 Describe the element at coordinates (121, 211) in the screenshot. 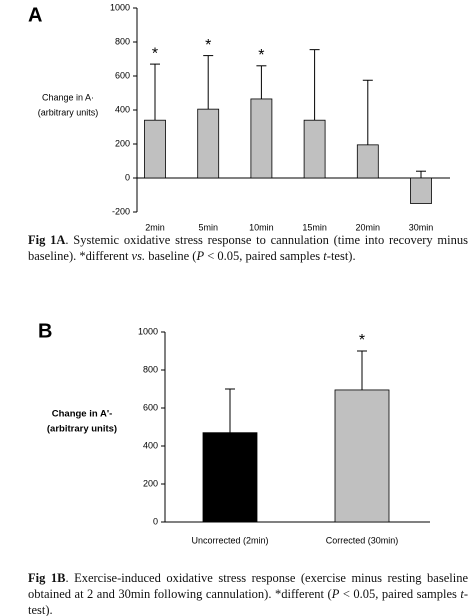

I see `y-tick-label: -200` at that location.